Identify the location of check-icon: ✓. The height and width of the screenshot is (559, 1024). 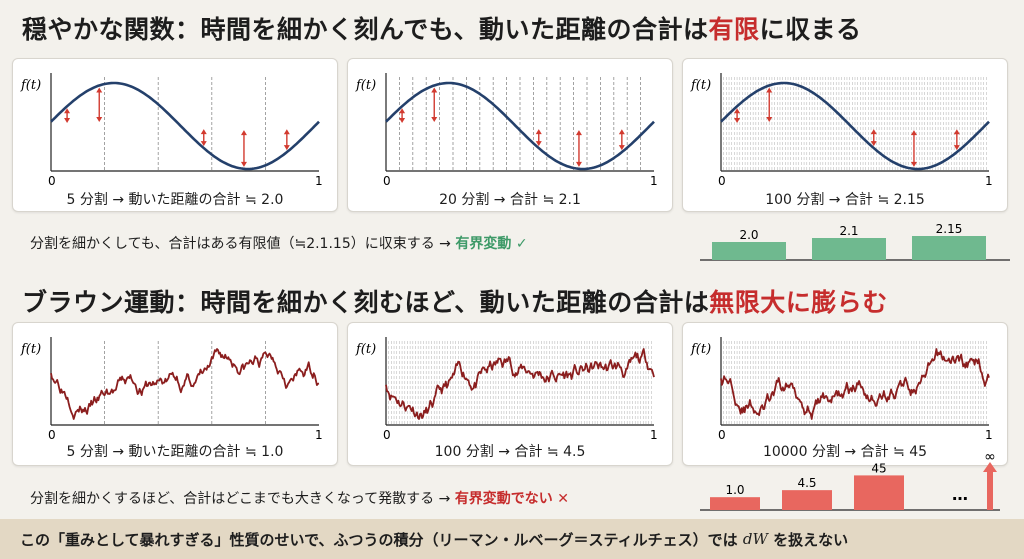
(521, 244).